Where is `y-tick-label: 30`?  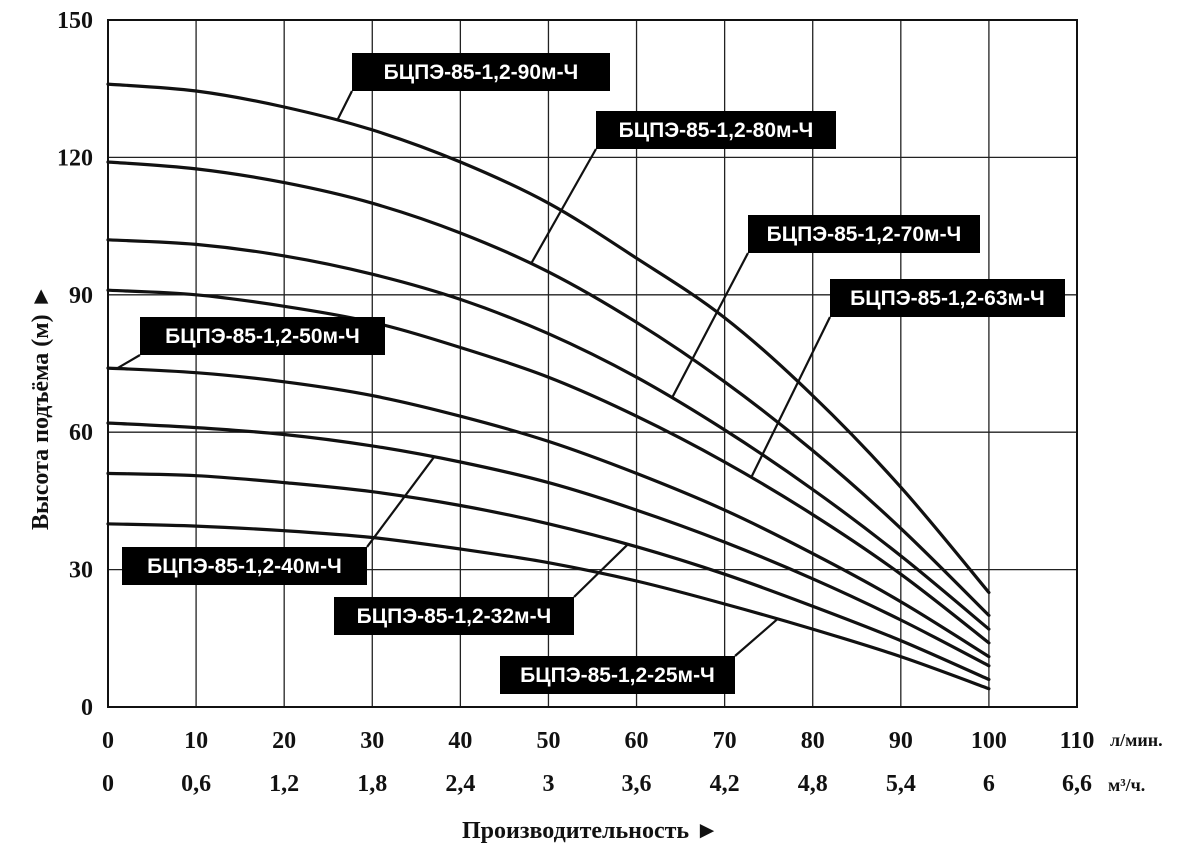 y-tick-label: 30 is located at coordinates (81, 571).